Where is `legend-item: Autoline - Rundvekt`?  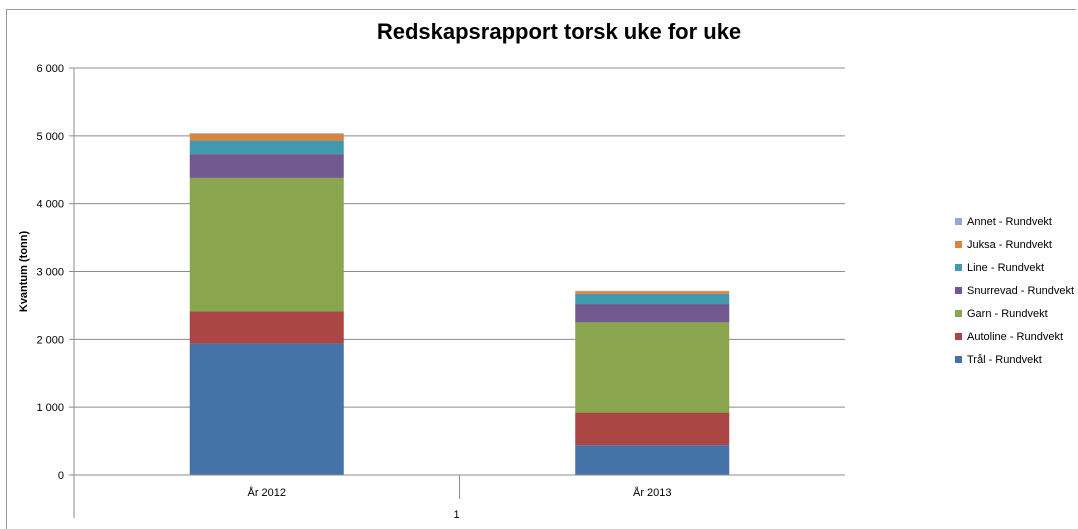 legend-item: Autoline - Rundvekt is located at coordinates (1014, 336).